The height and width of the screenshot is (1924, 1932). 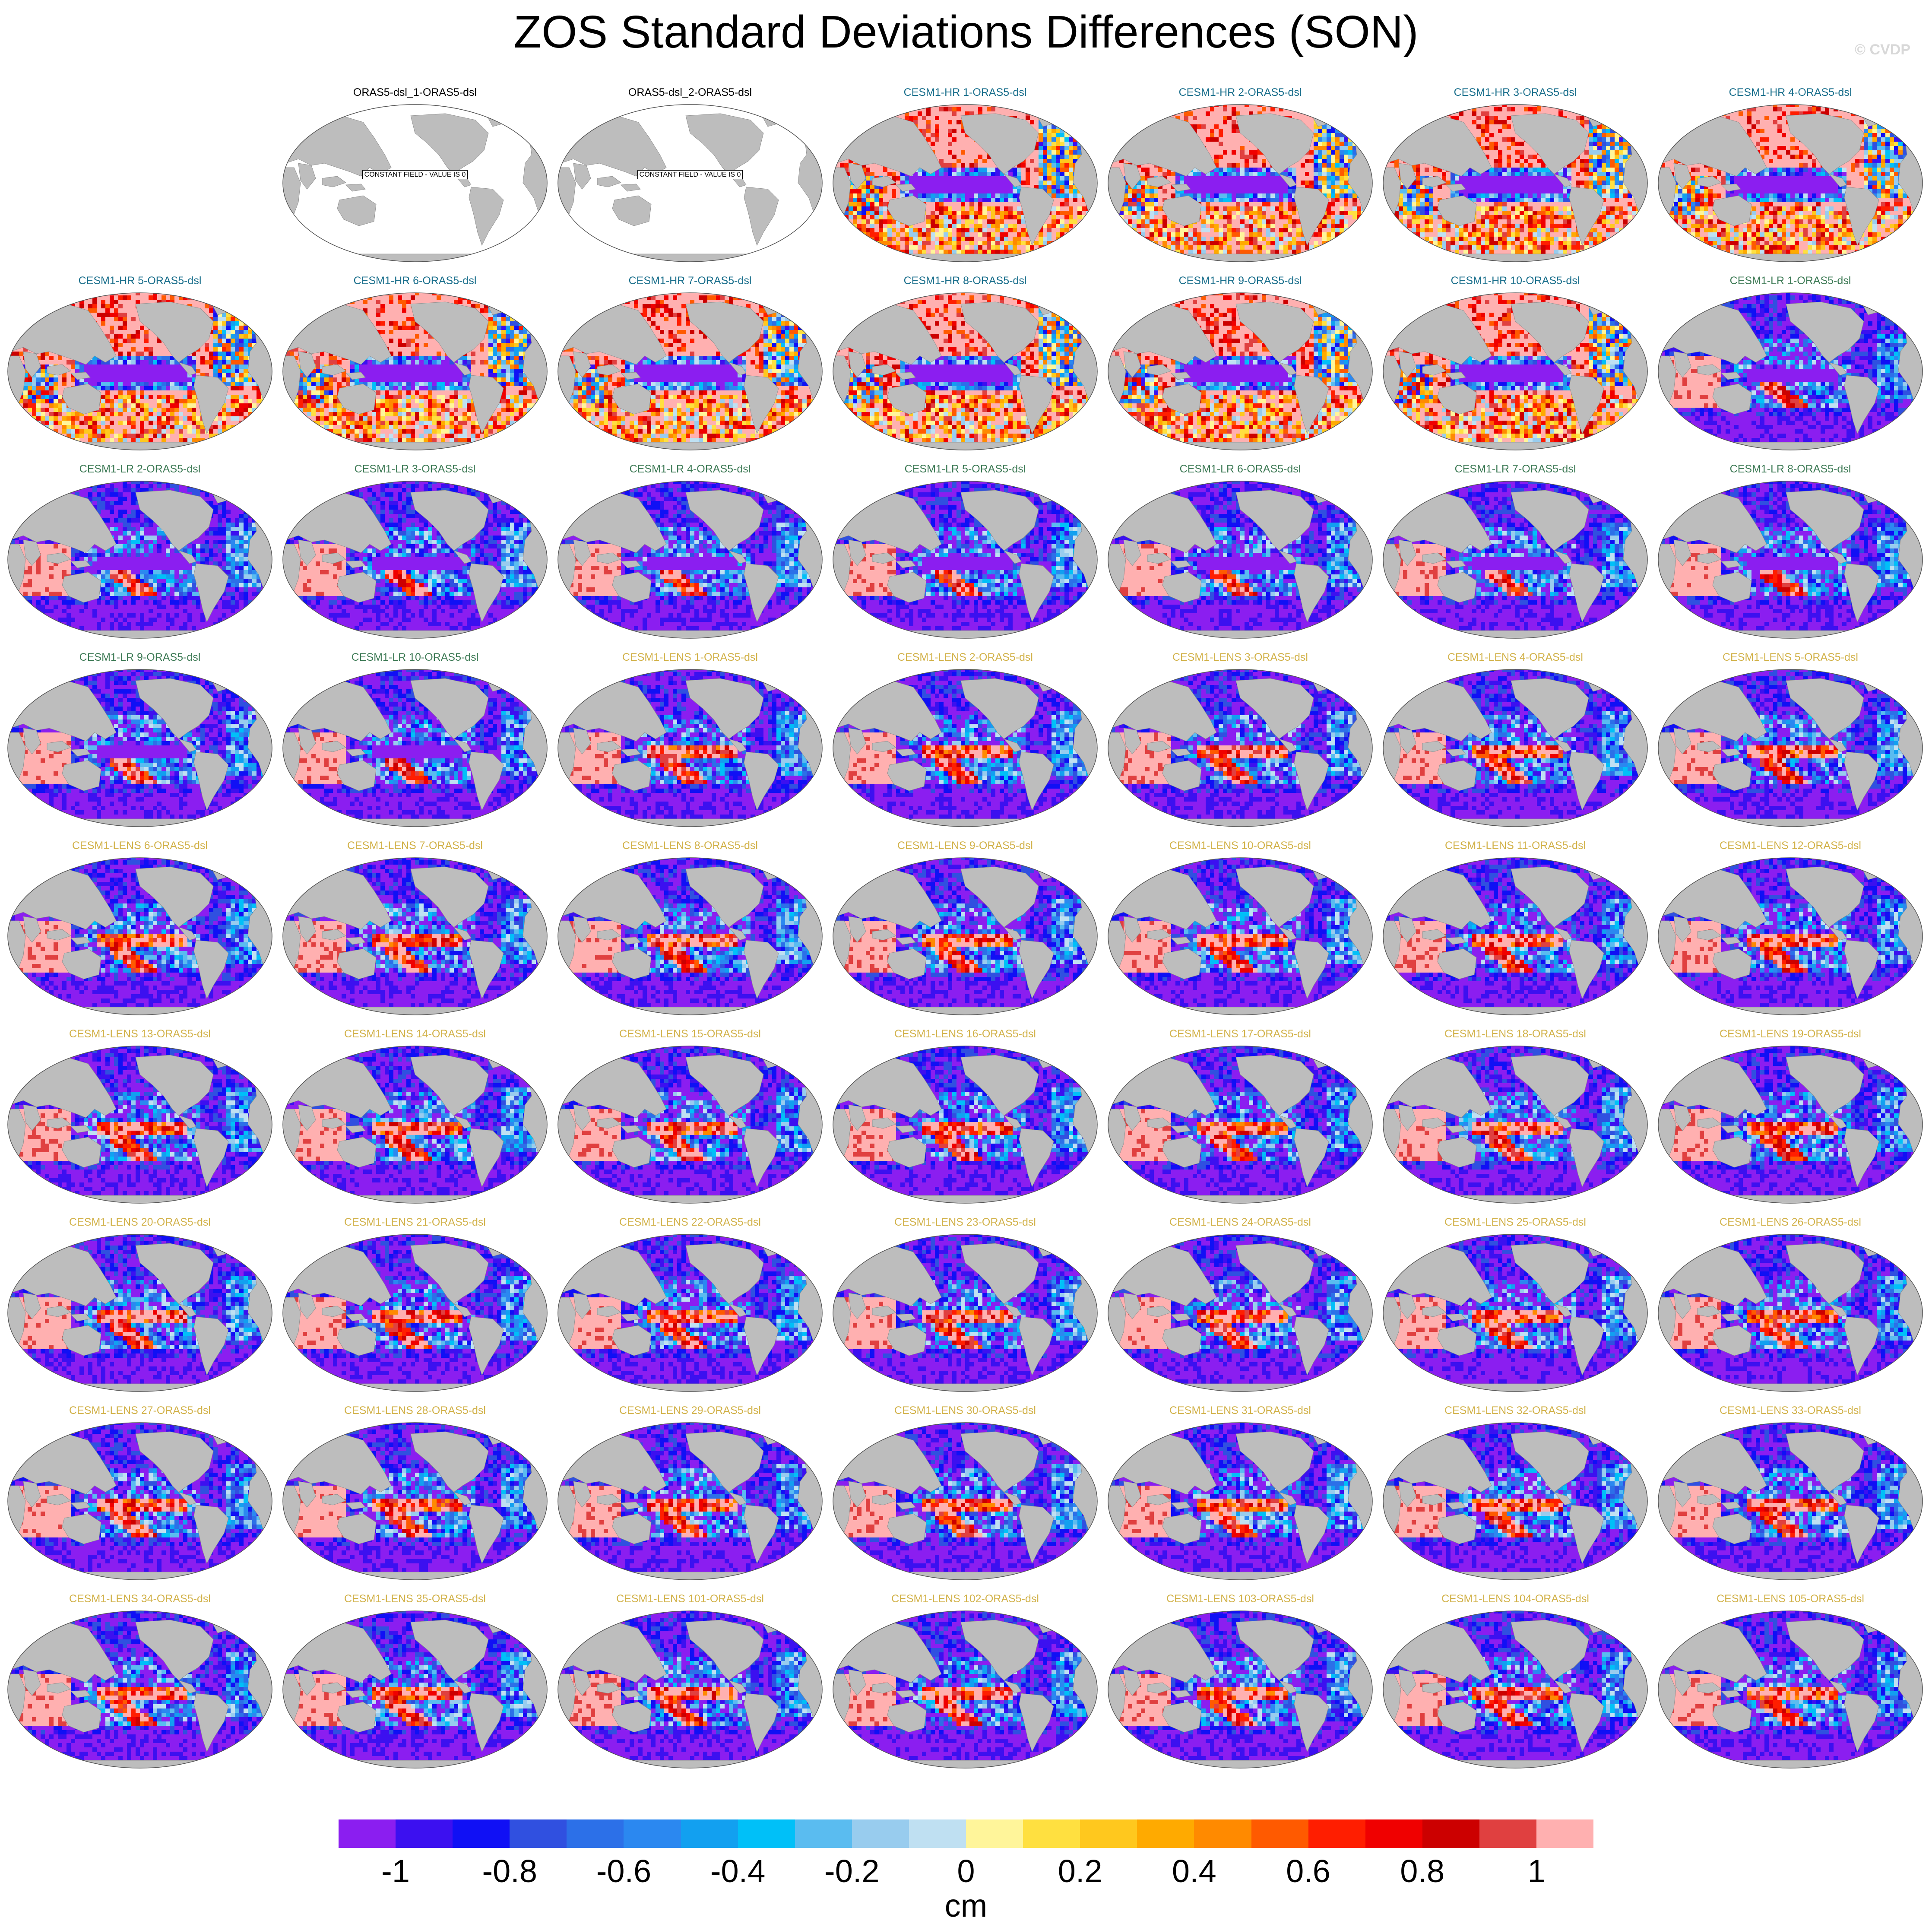 I want to click on colorbar-tick-label: 0.8, so click(x=1423, y=1871).